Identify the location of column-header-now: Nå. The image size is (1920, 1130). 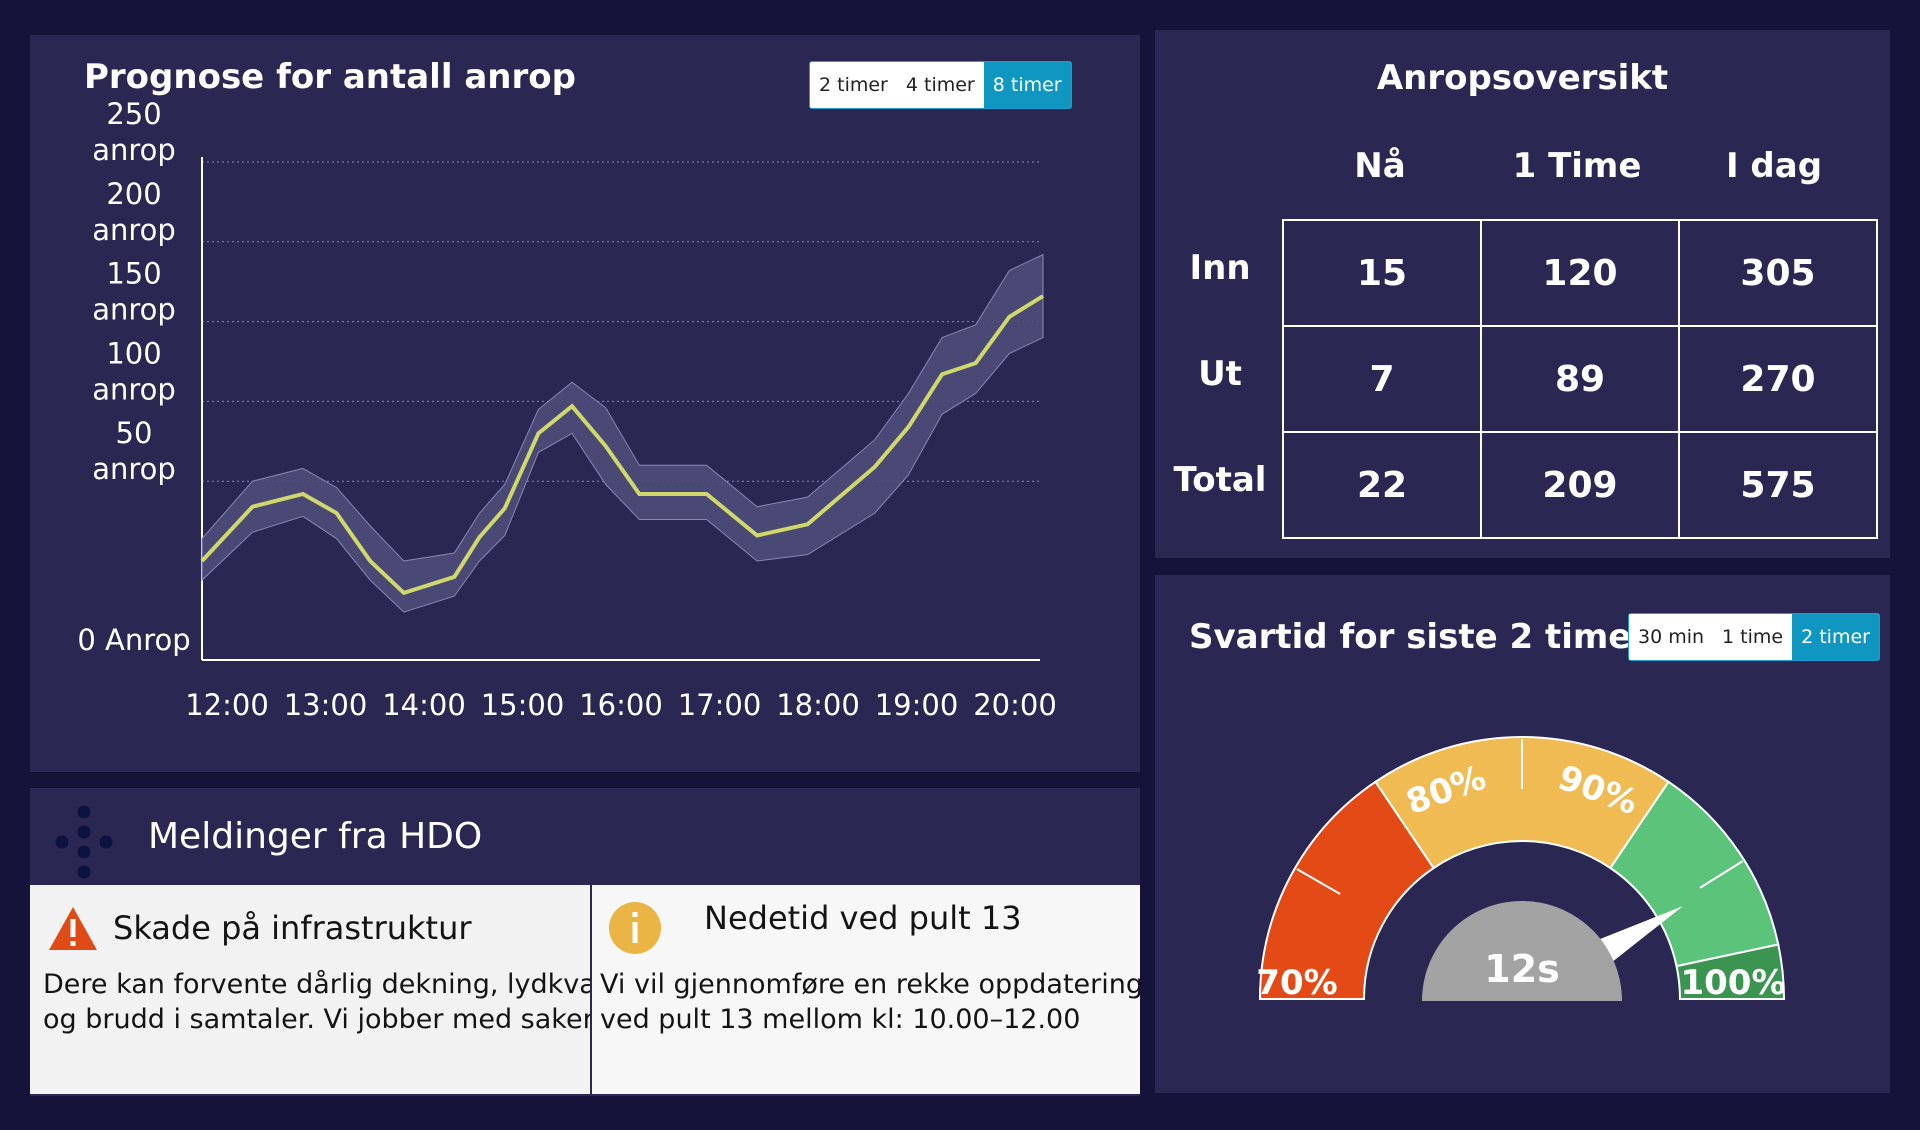
(1380, 166).